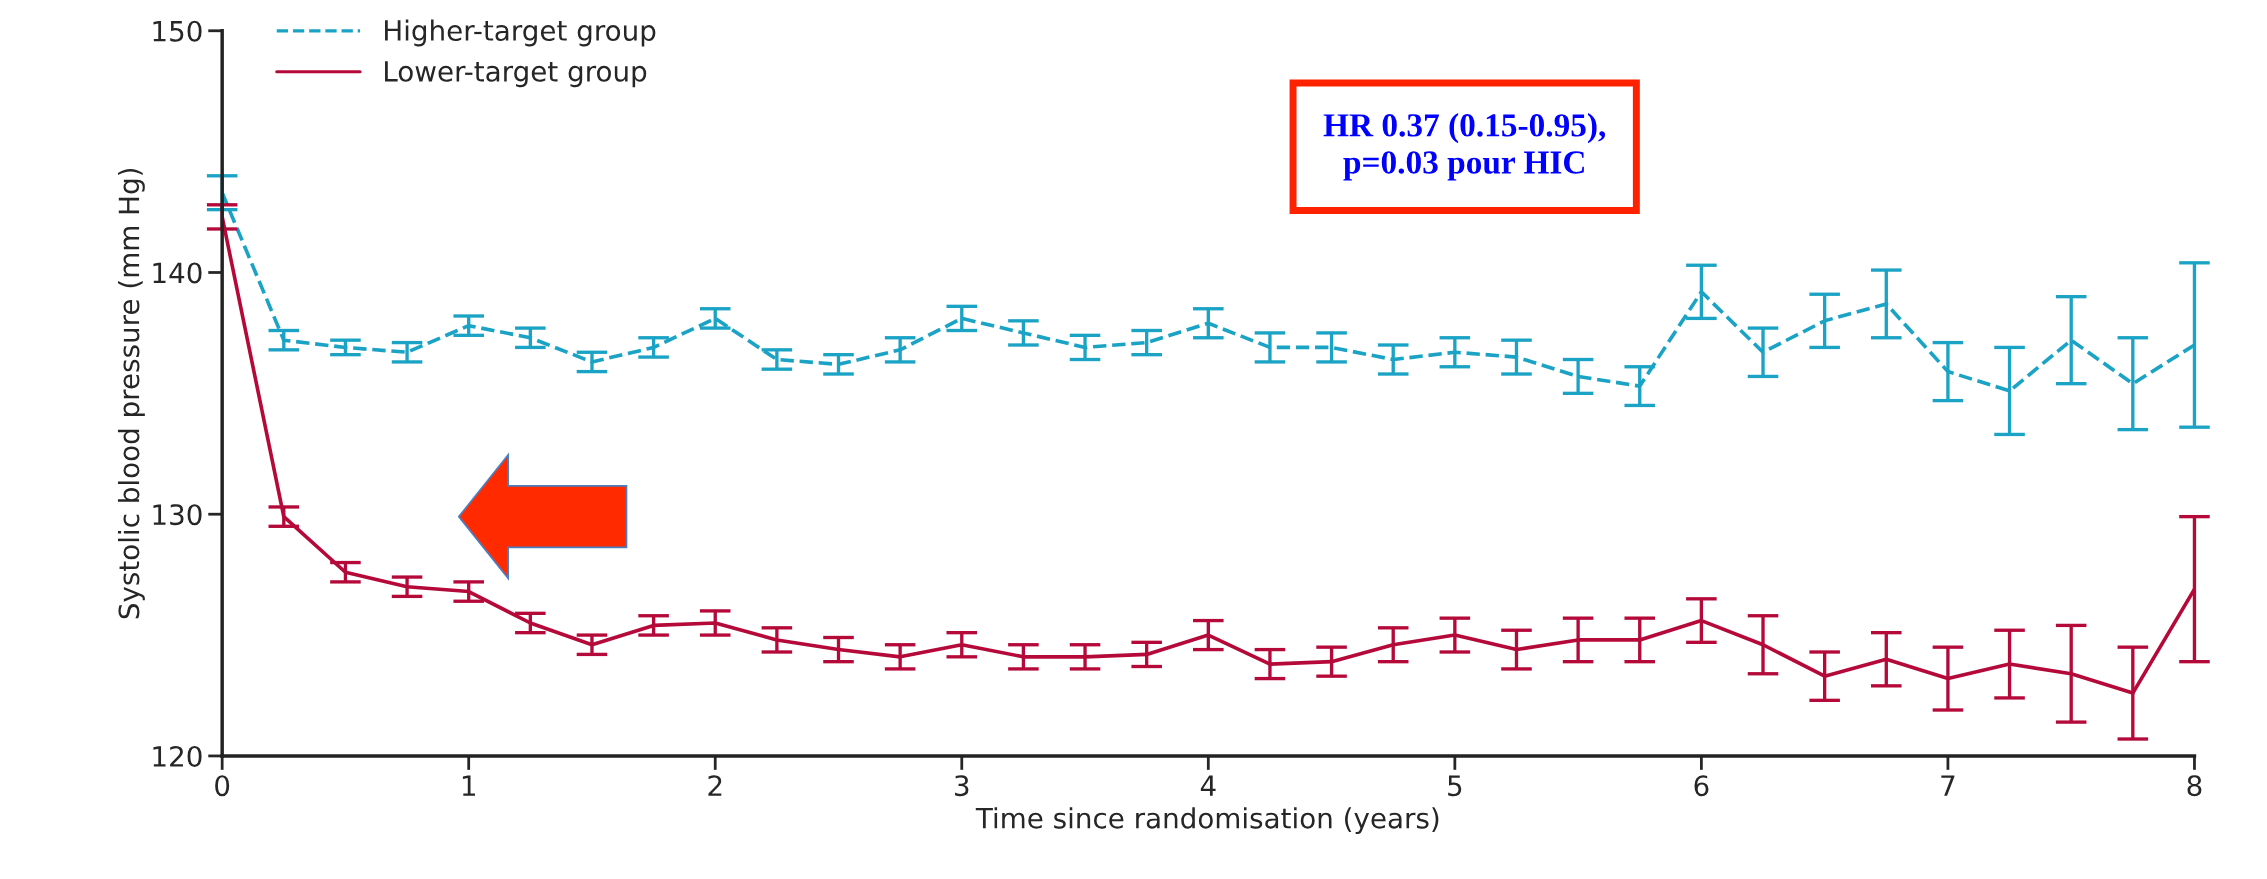 The width and height of the screenshot is (2267, 879). I want to click on x-tick-label: 5, so click(1455, 786).